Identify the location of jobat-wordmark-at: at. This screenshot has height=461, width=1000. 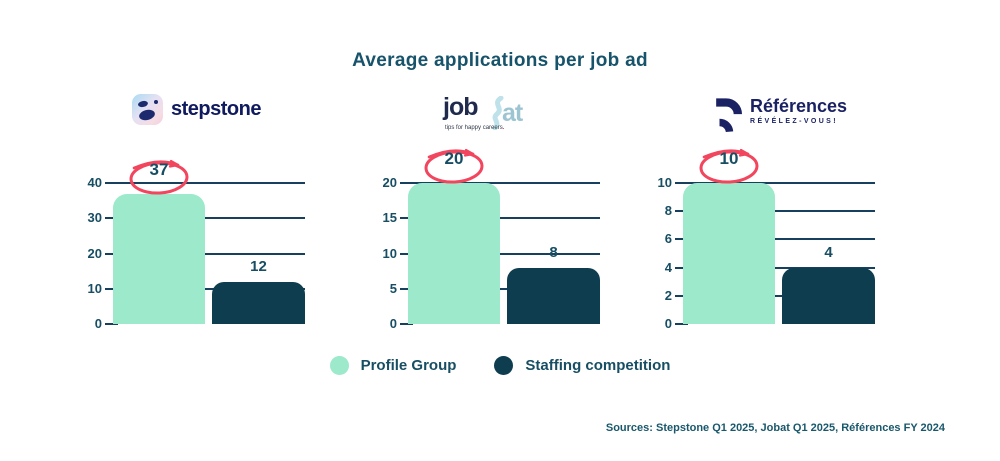
(512, 113).